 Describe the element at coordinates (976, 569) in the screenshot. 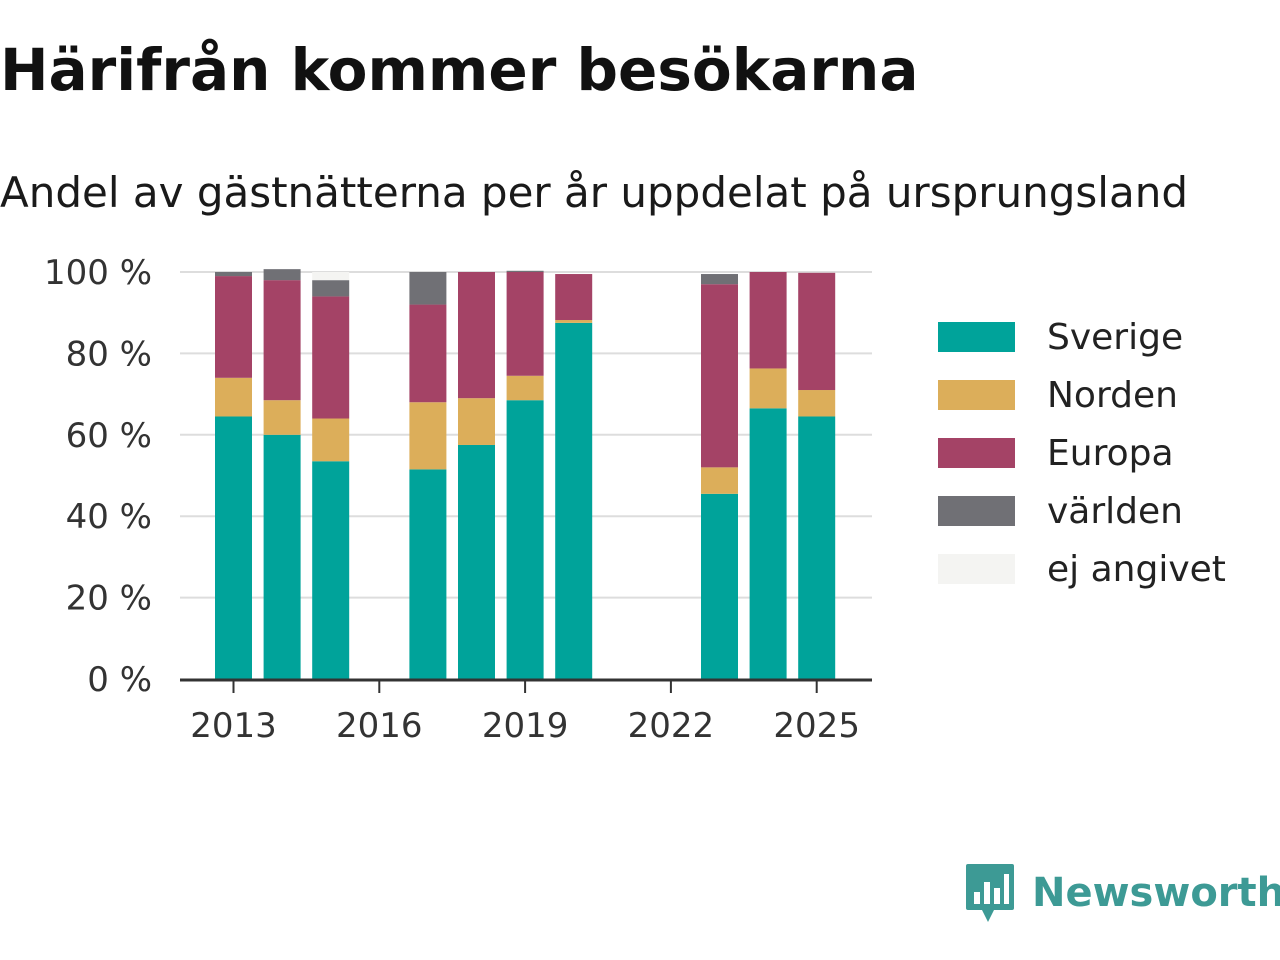

I see `legend-swatch-ej-angivet` at that location.